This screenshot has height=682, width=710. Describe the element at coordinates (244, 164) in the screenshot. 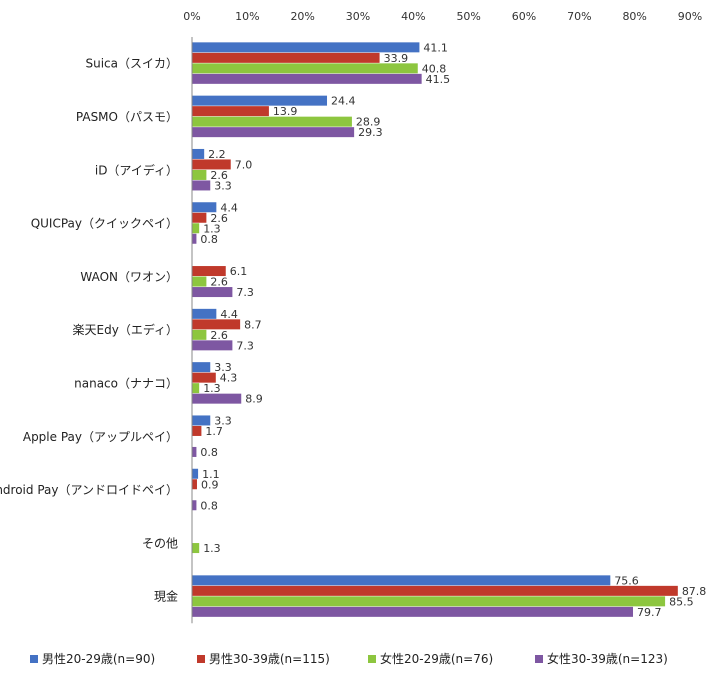

I see `data-label: 7.0` at that location.